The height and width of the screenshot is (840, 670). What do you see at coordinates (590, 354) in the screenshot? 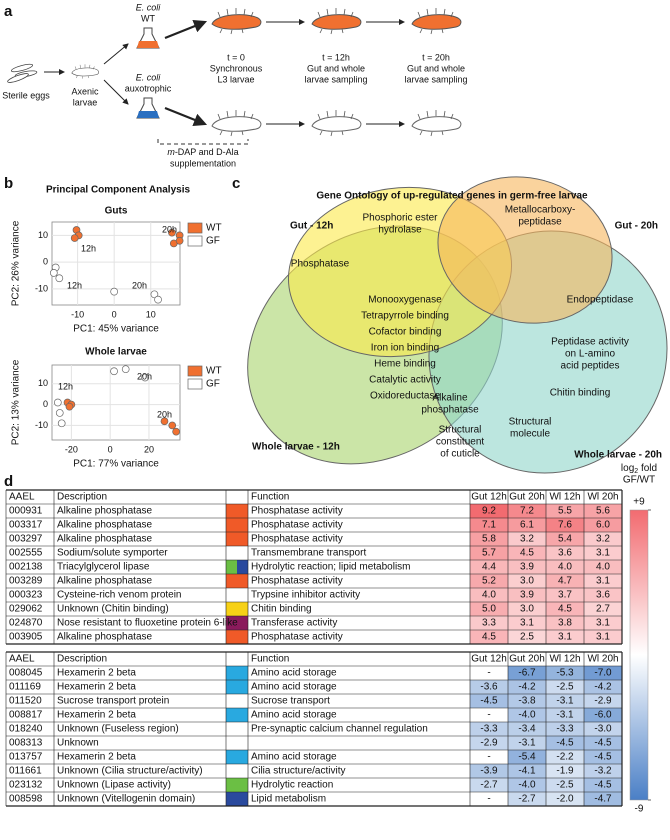
I see `venn-term: on L-amino` at bounding box center [590, 354].